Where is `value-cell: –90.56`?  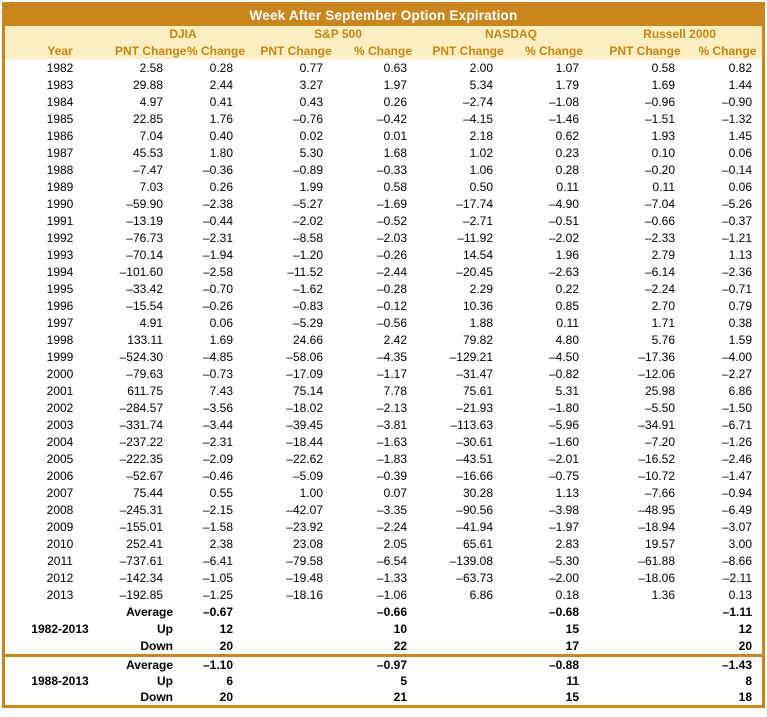
value-cell: –90.56 is located at coordinates (474, 509).